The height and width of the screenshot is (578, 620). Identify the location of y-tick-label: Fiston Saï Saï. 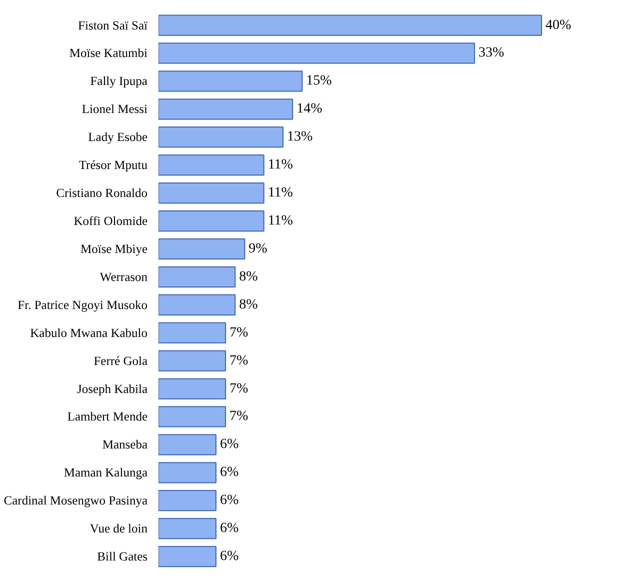
(113, 25).